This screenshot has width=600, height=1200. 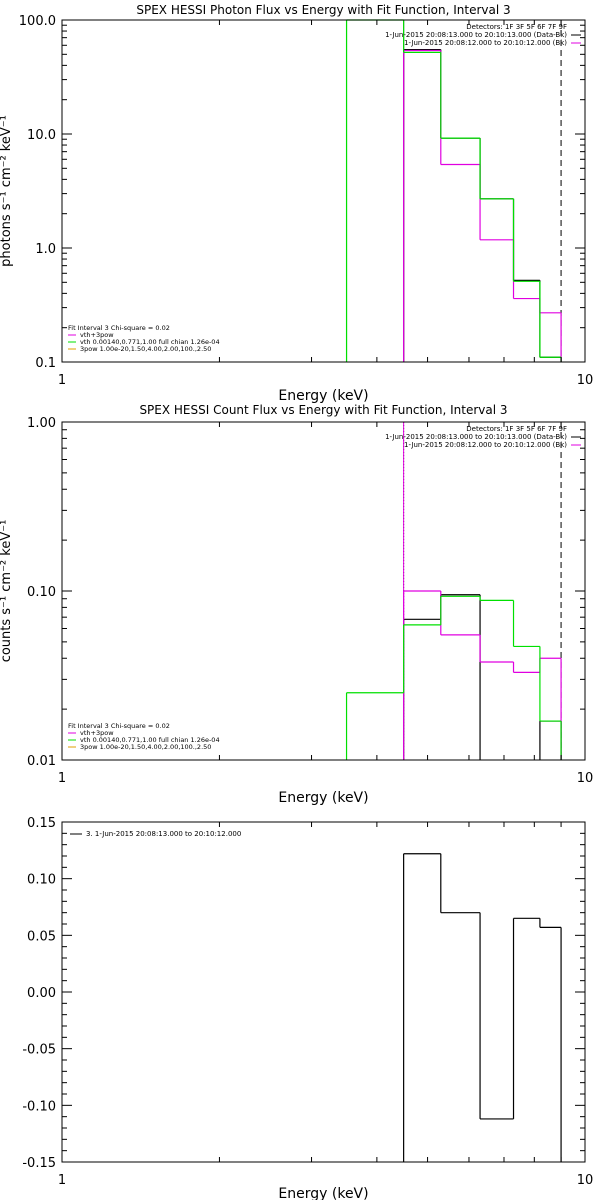 What do you see at coordinates (41, 135) in the screenshot?
I see `y-tick-label: 10.0` at bounding box center [41, 135].